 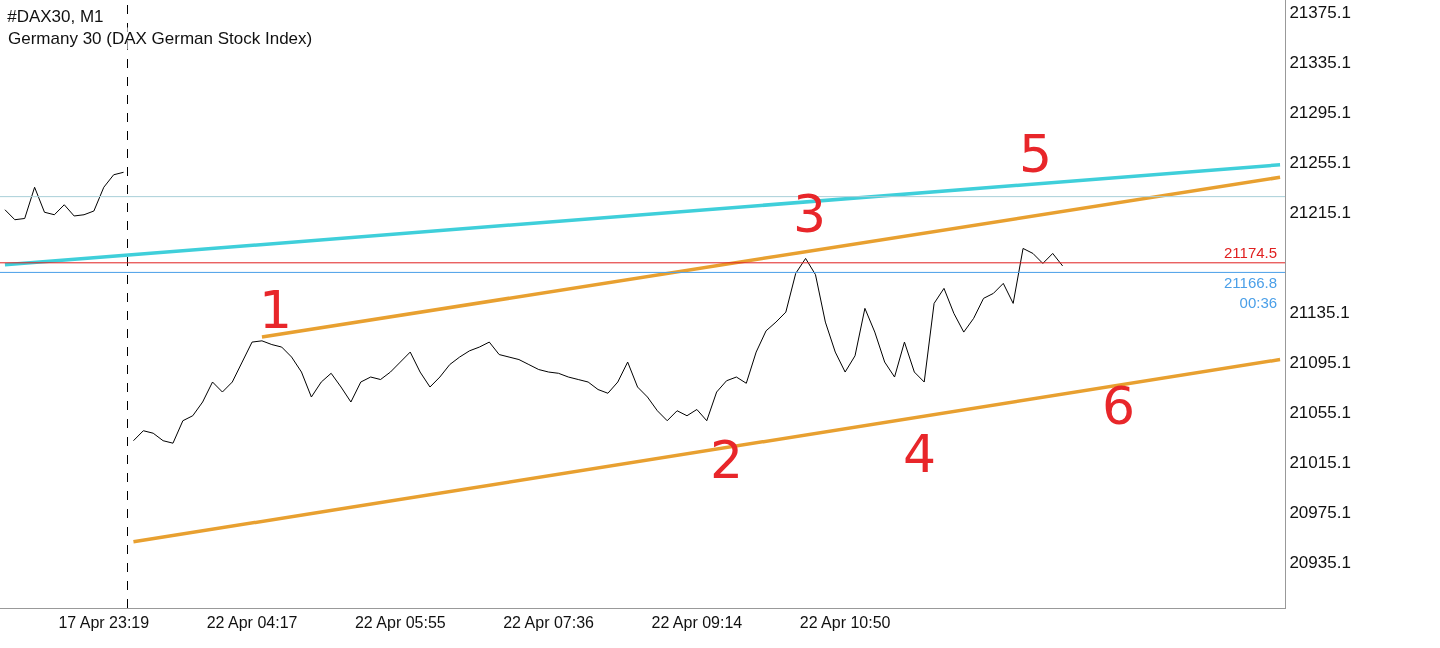 I want to click on x-tick-label: 22 Apr 05:55, so click(x=400, y=623).